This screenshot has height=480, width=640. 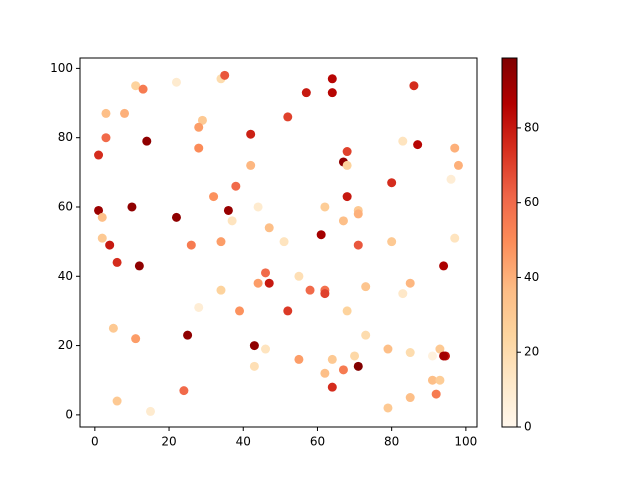 I want to click on colorbar-tick-label: 0, so click(x=528, y=427).